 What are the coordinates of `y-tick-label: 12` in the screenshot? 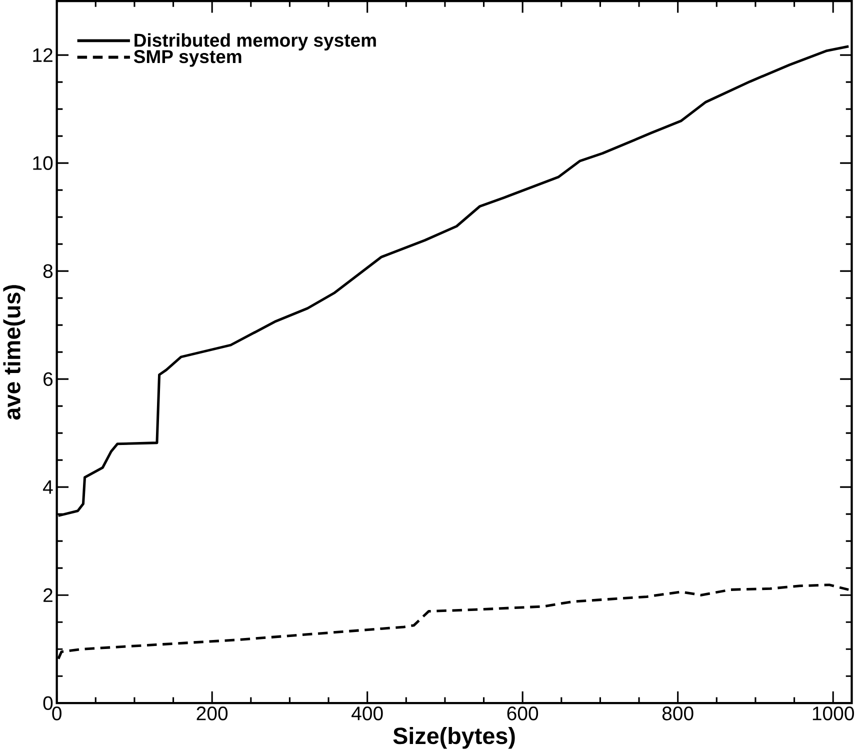 It's located at (42, 55).